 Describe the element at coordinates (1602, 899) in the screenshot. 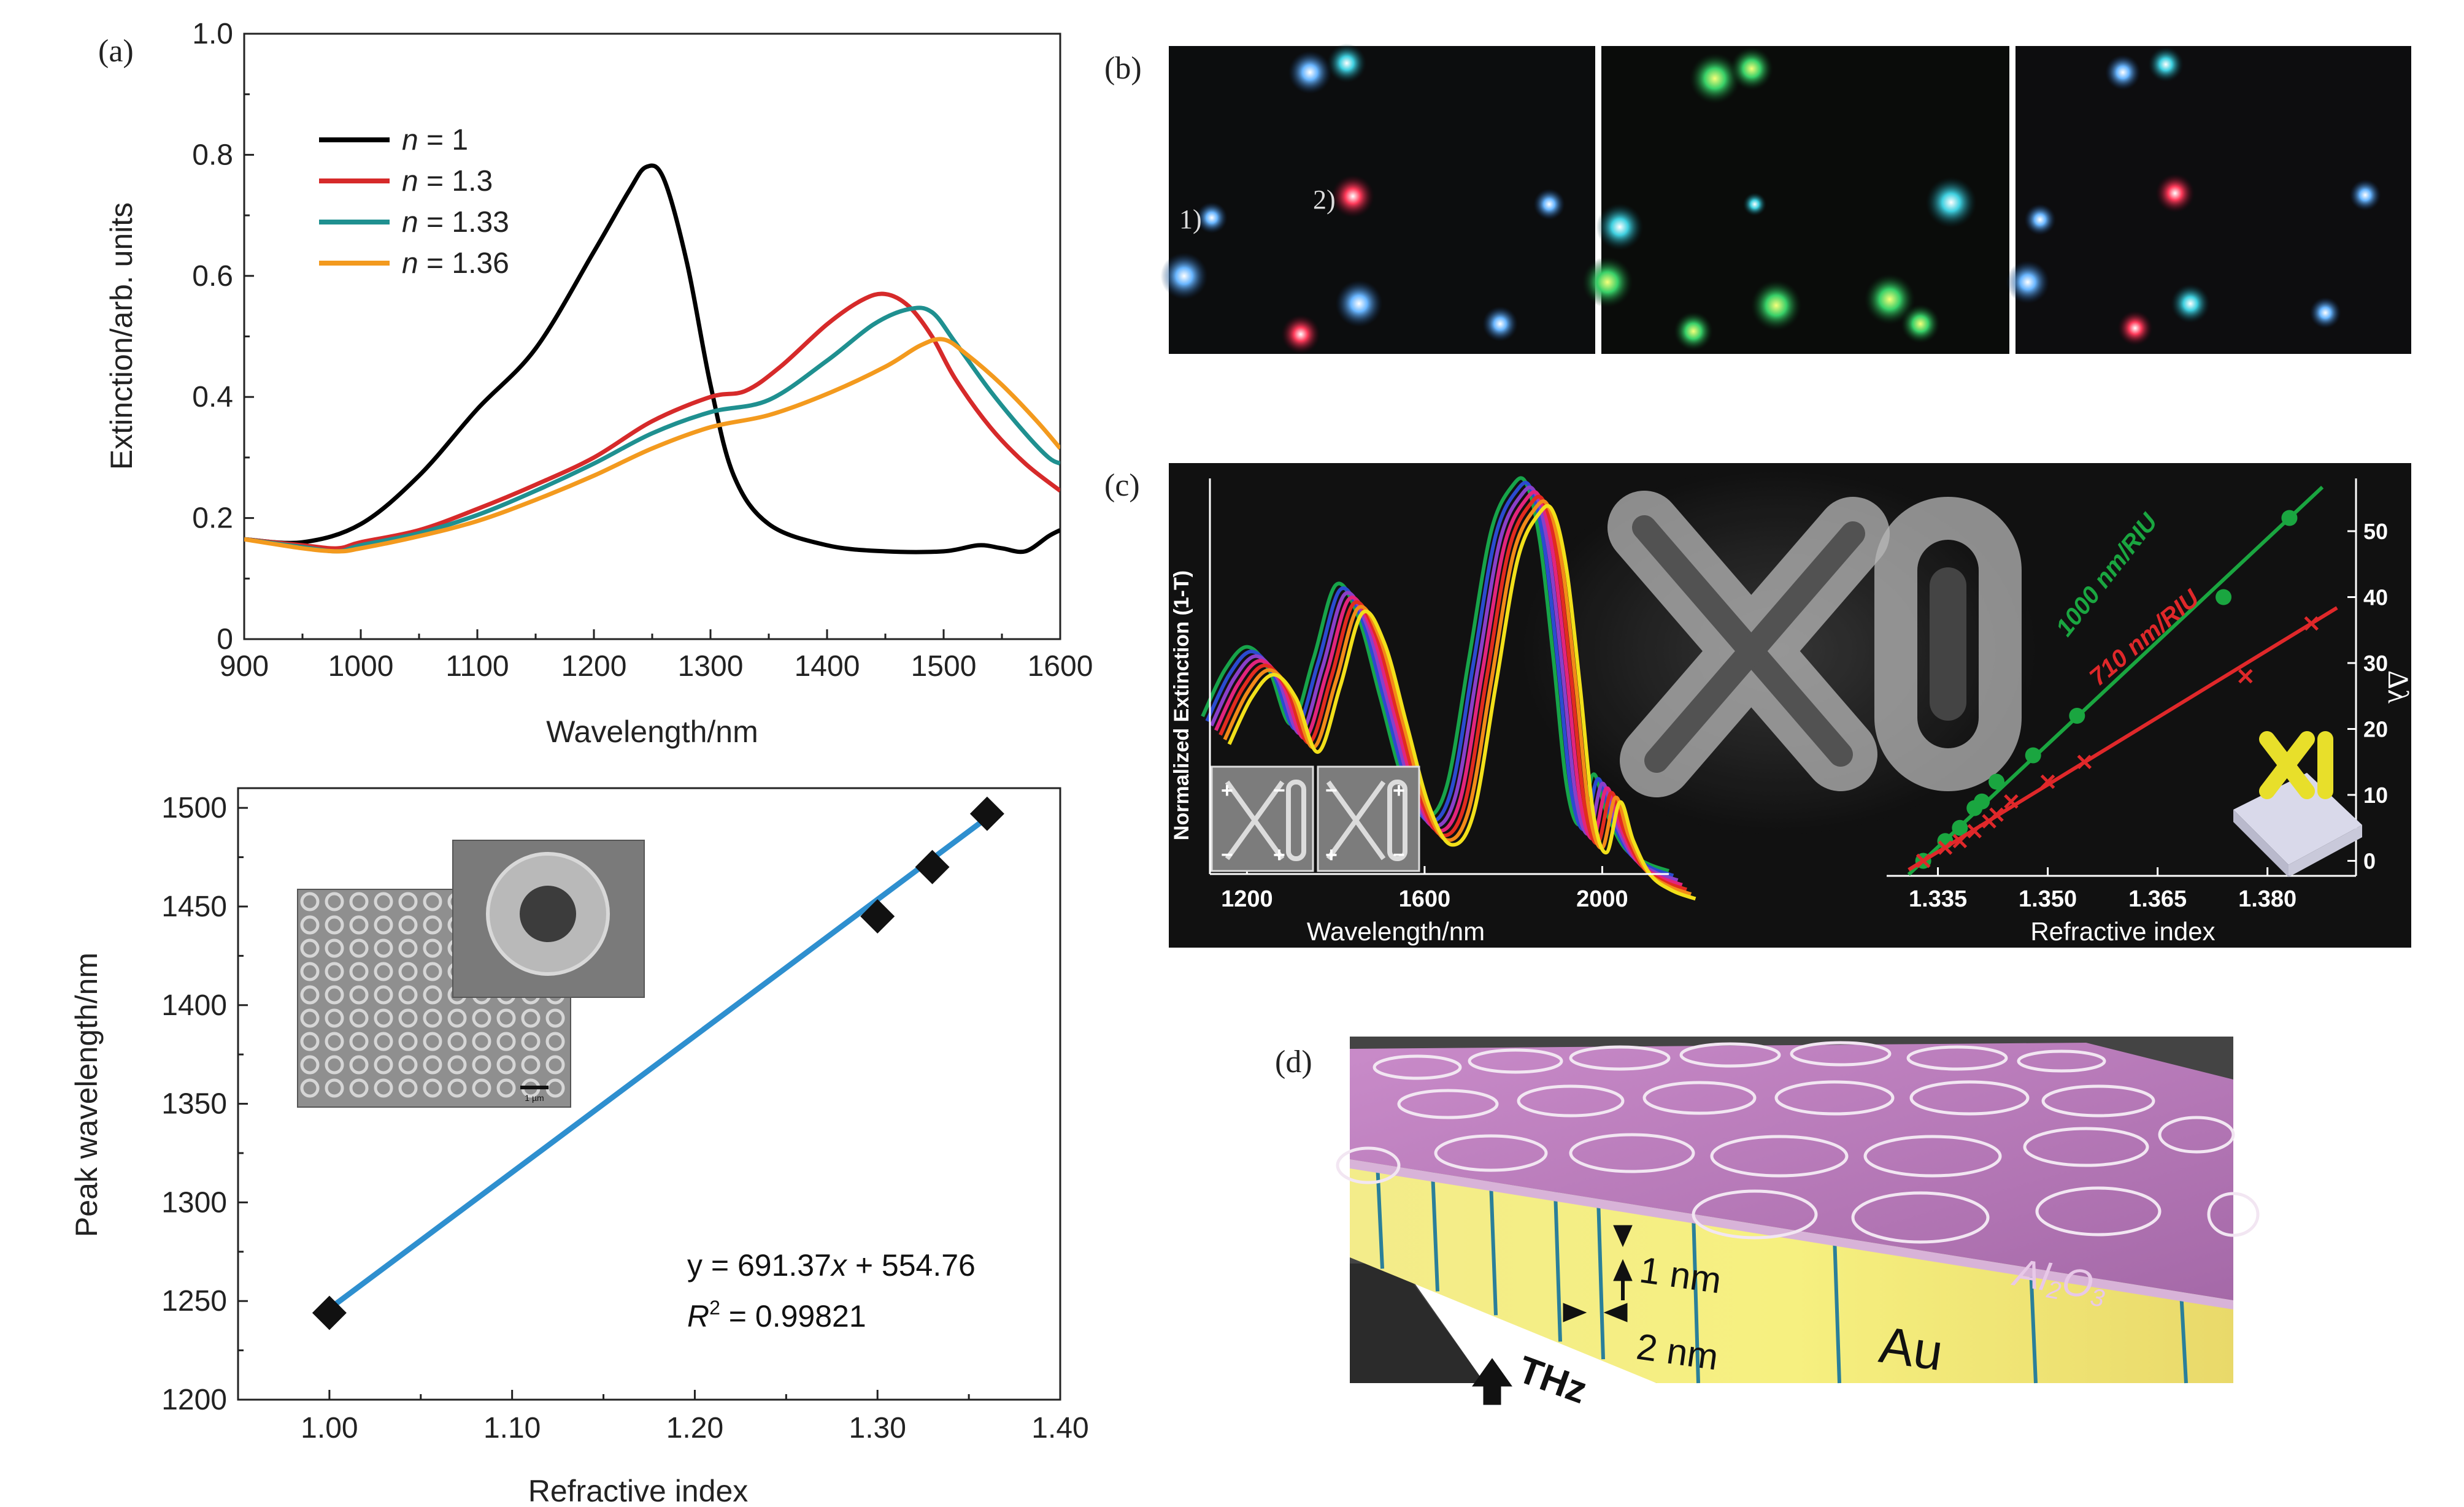

I see `x-tick-label: 2000` at that location.